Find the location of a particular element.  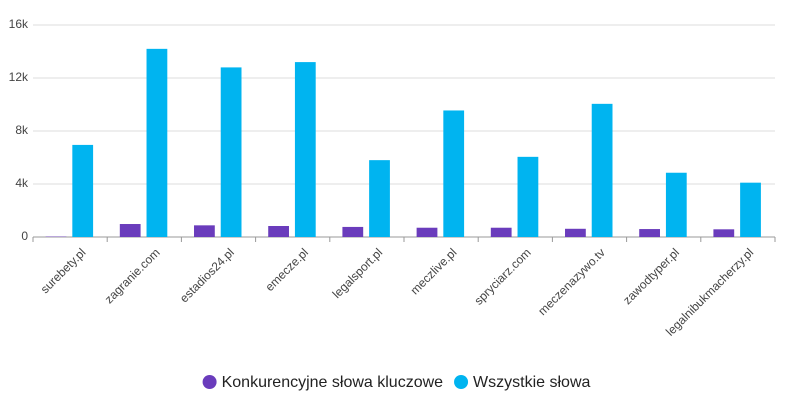

legend-label: Wszystkie słowa is located at coordinates (531, 382).